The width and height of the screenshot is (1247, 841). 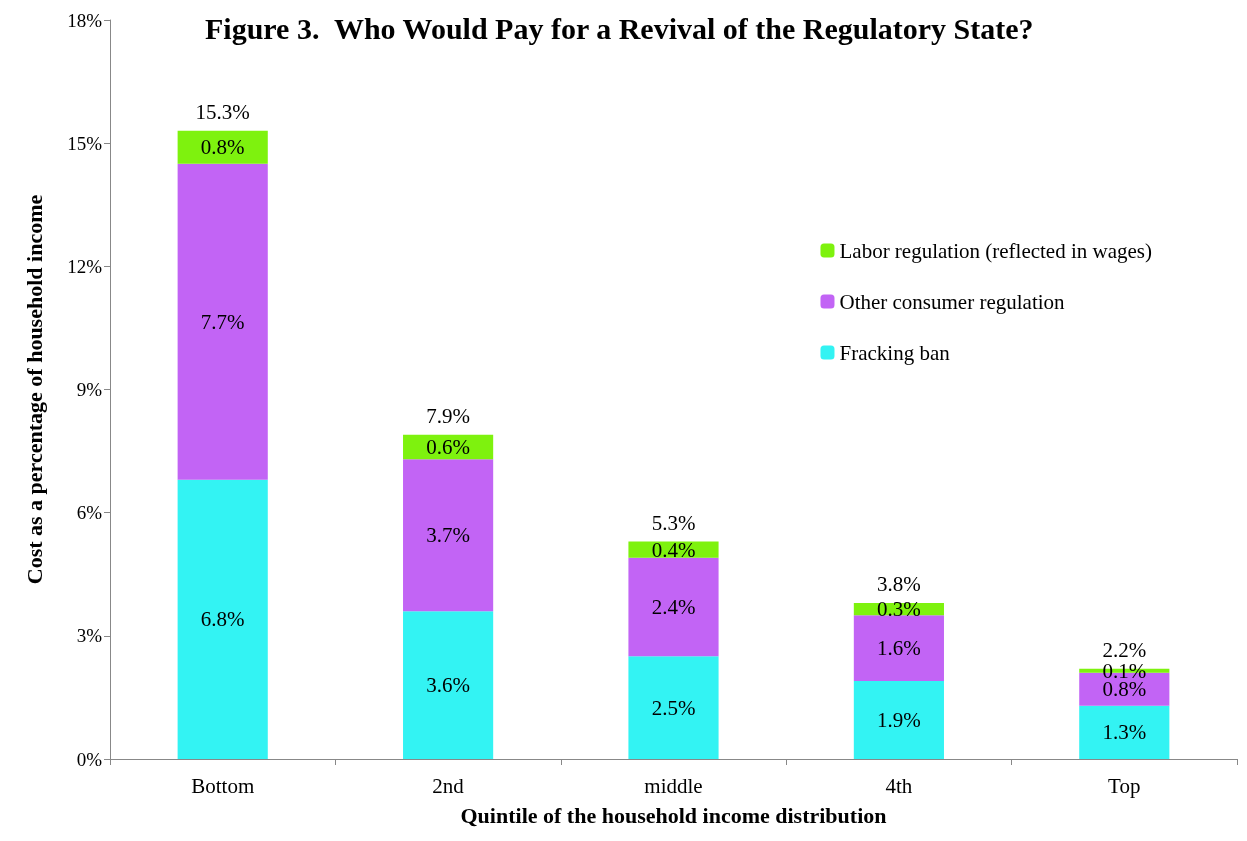 I want to click on data-label: 7.7%, so click(x=222, y=321).